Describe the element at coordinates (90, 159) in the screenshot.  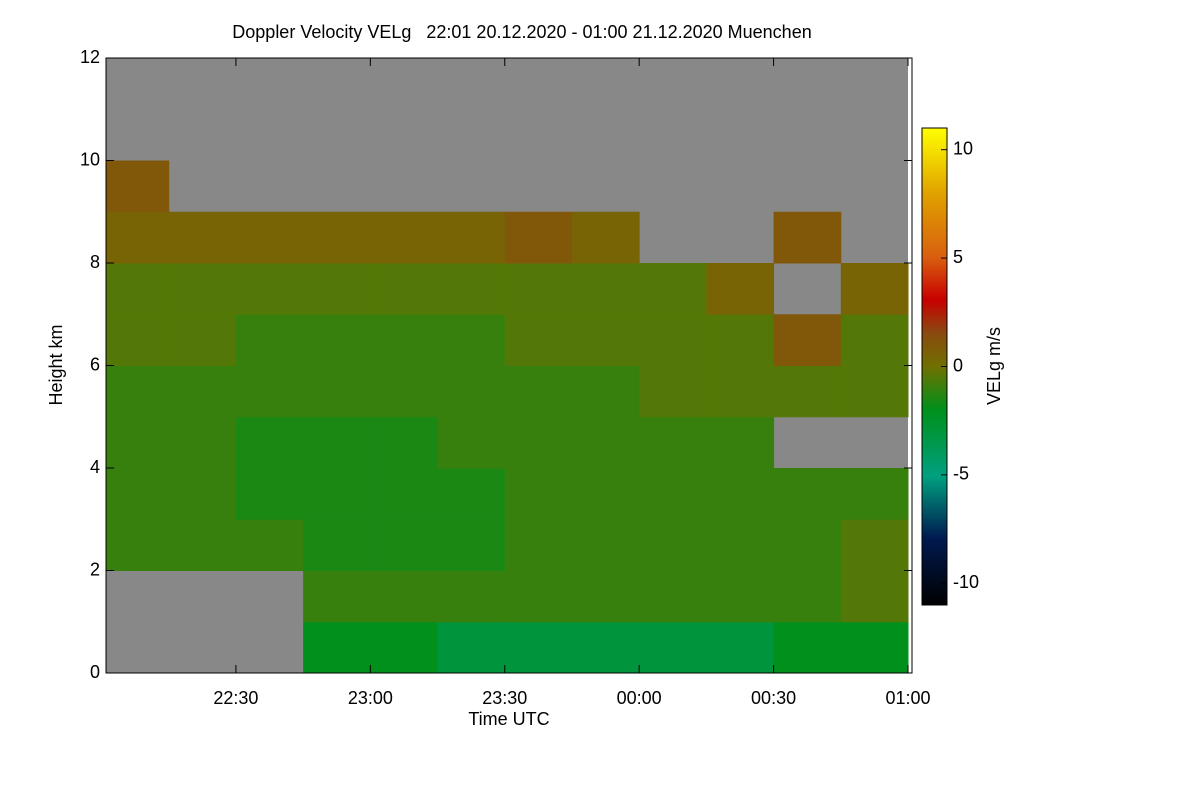
I see `y-tick-label: 10` at that location.